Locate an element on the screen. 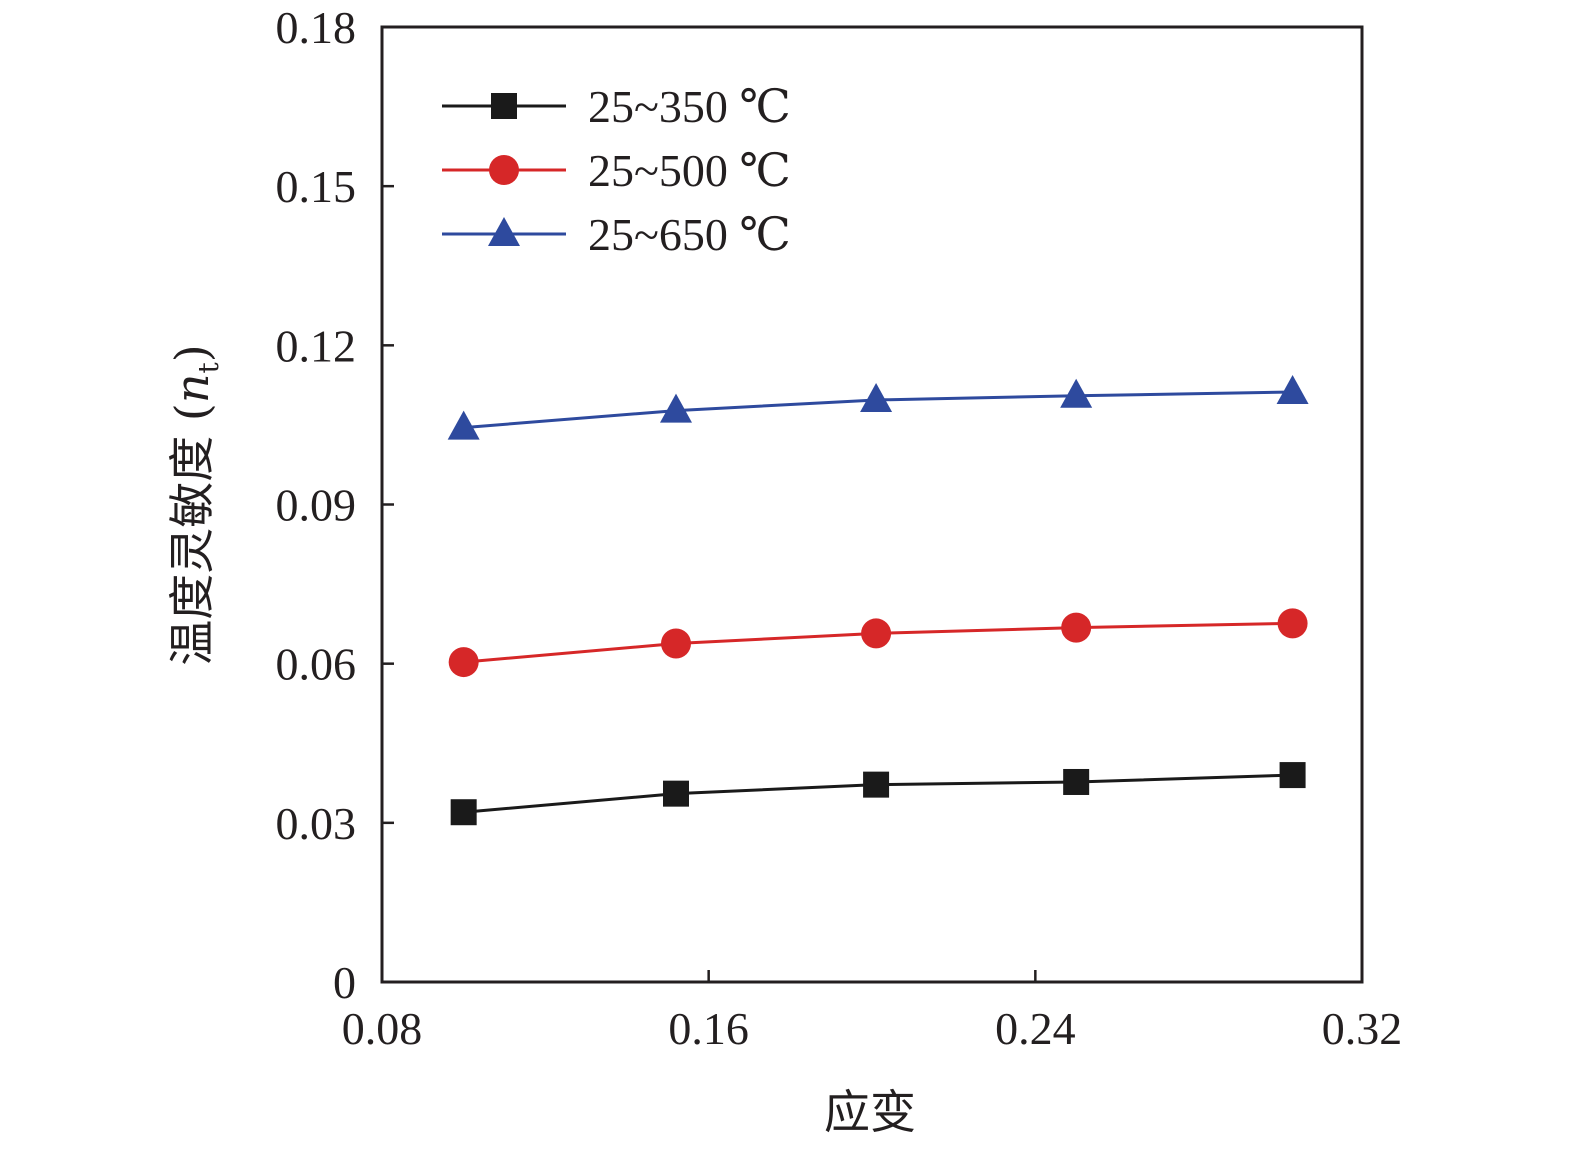 This screenshot has height=1149, width=1575. y-tick-label: 0.06 is located at coordinates (316, 664).